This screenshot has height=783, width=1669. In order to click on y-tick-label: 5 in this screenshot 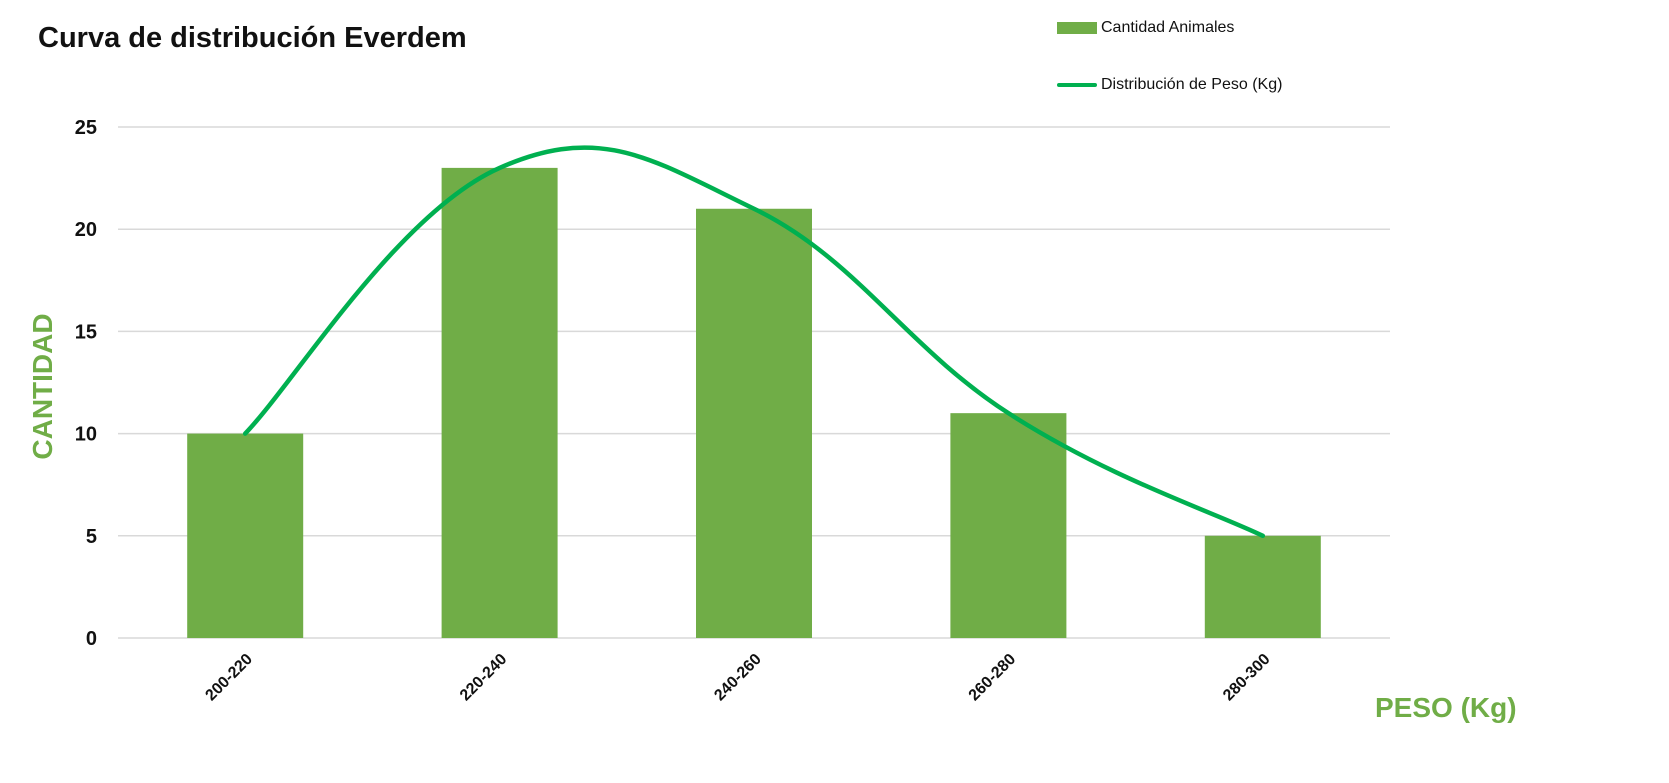, I will do `click(91, 537)`.